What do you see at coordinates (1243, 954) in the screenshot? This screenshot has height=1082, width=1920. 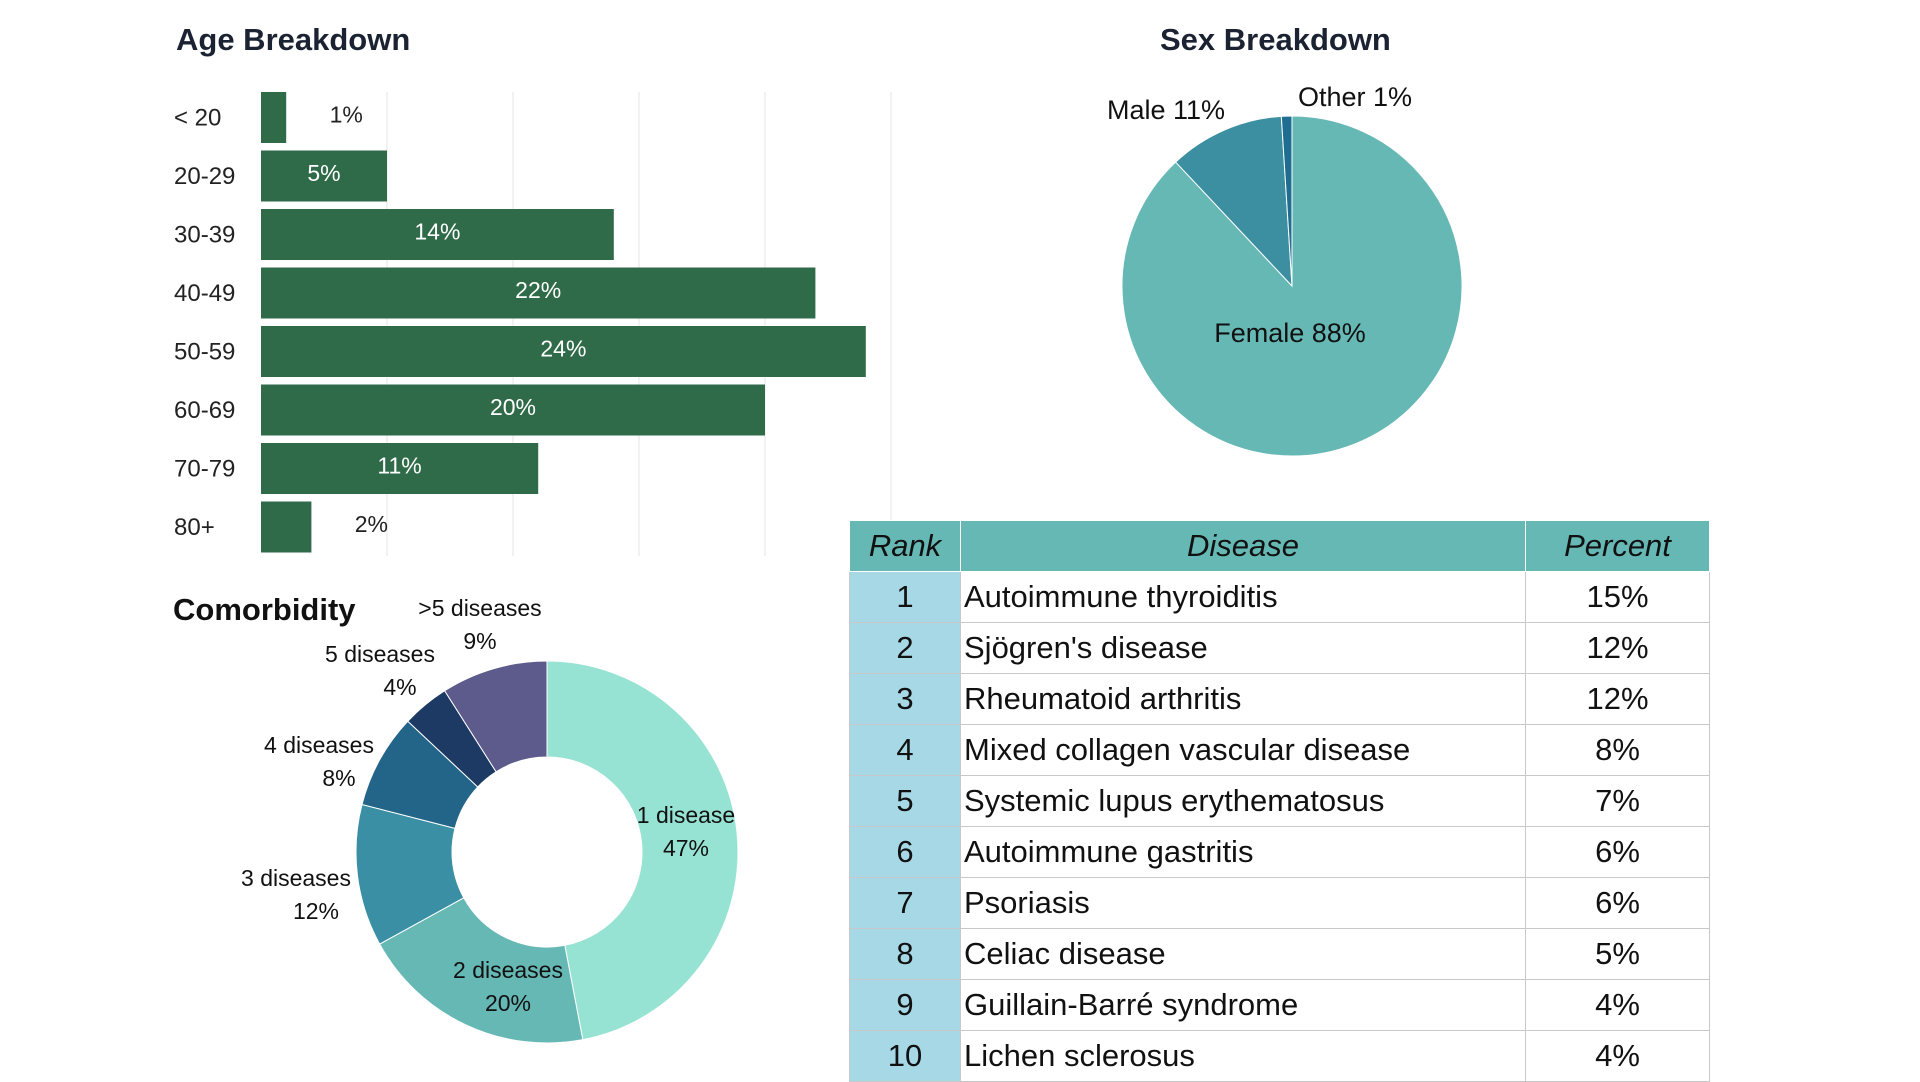 I see `disease-cell: Celiac disease` at bounding box center [1243, 954].